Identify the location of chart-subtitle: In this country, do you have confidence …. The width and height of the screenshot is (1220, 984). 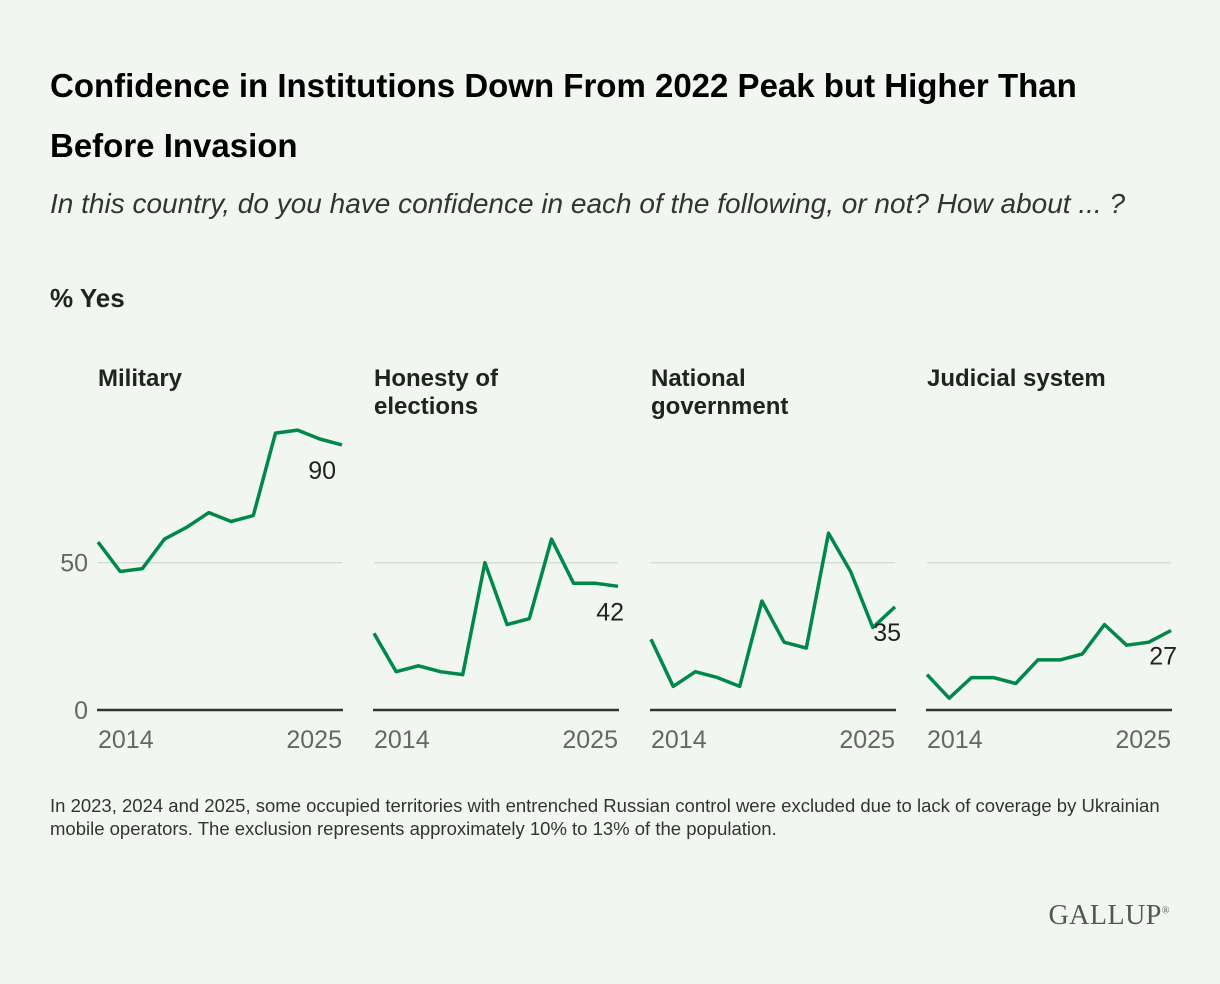
(588, 203).